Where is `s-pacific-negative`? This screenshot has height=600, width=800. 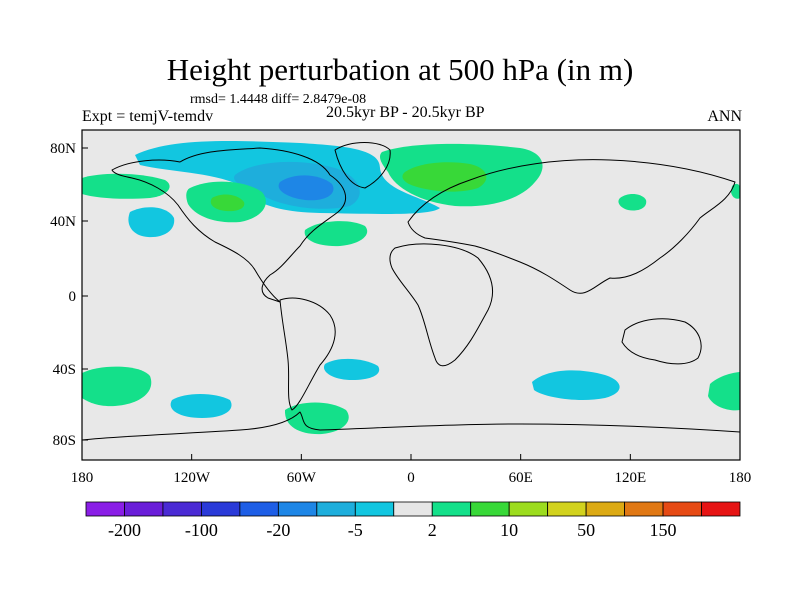
s-pacific-negative is located at coordinates (201, 406).